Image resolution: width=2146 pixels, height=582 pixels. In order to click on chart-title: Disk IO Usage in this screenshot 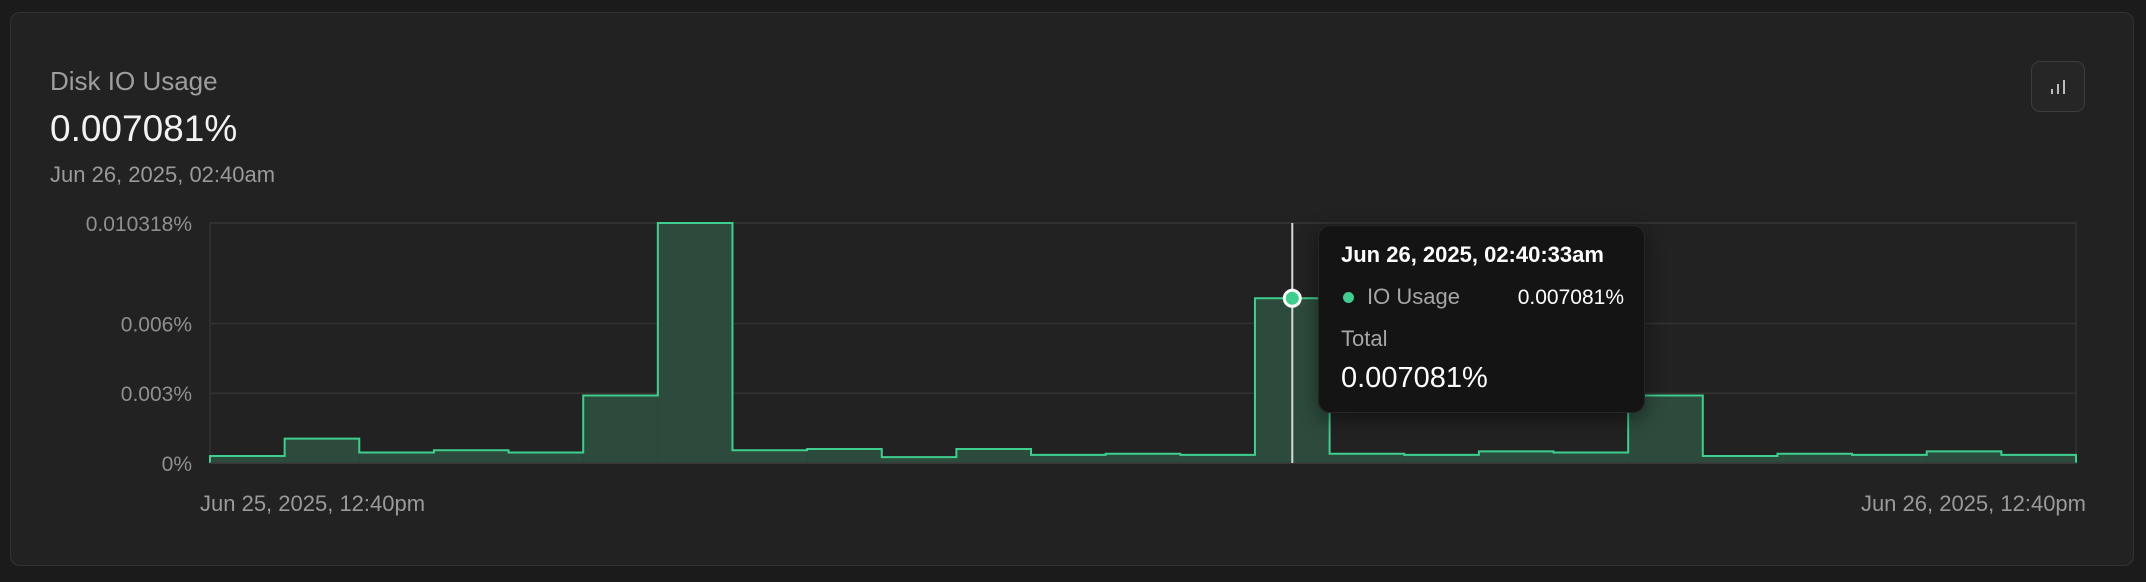, I will do `click(134, 81)`.